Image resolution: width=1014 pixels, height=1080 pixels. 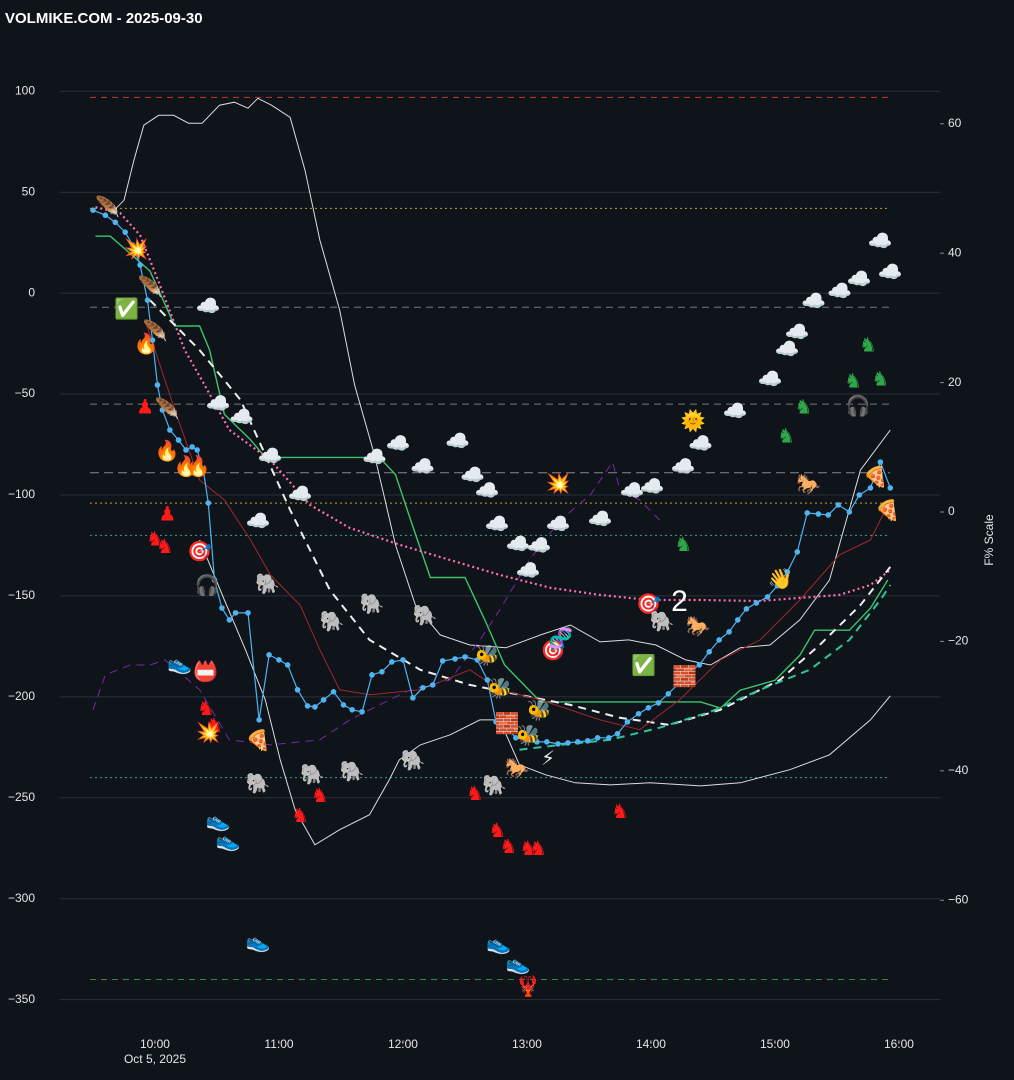 I want to click on y-tick-label: −150, so click(x=21, y=595).